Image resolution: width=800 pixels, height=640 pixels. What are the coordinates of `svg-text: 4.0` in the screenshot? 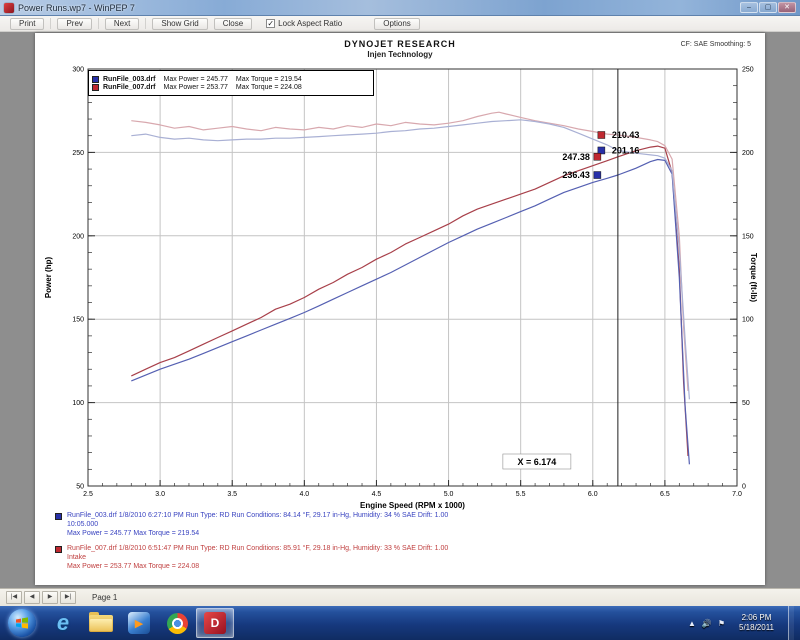 It's located at (304, 494).